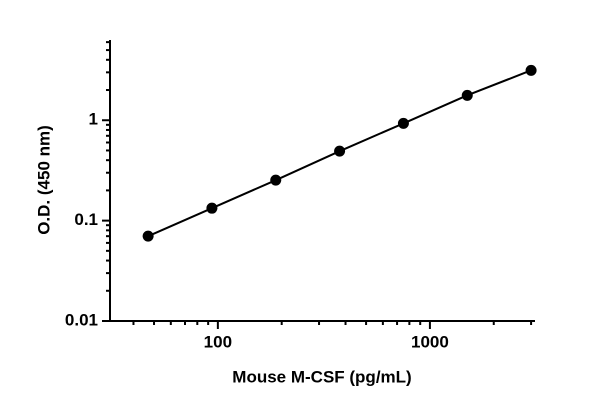 The height and width of the screenshot is (409, 600). What do you see at coordinates (93, 119) in the screenshot?
I see `y-tick-label: 1` at bounding box center [93, 119].